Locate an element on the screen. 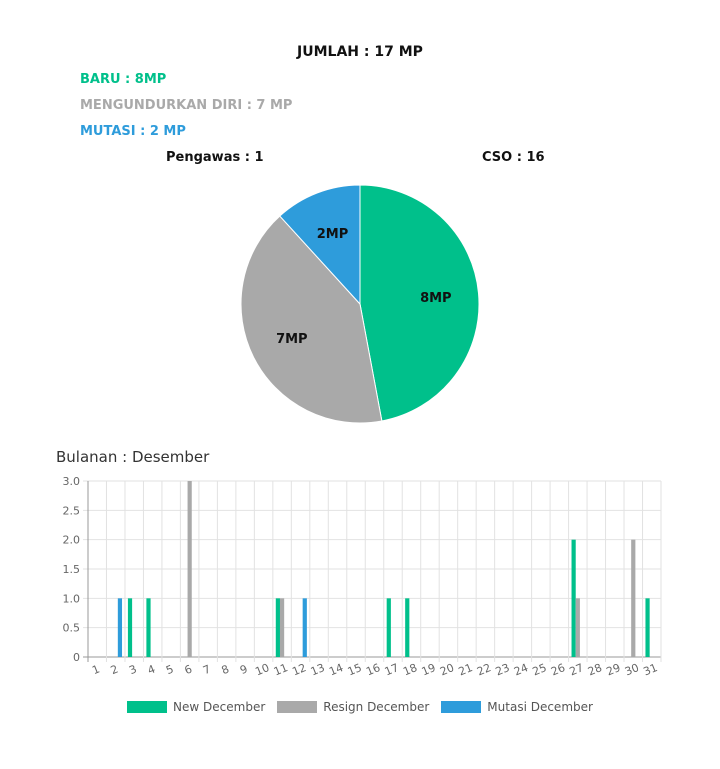 This screenshot has width=720, height=769. y-tick-label: 2.0 is located at coordinates (72, 540).